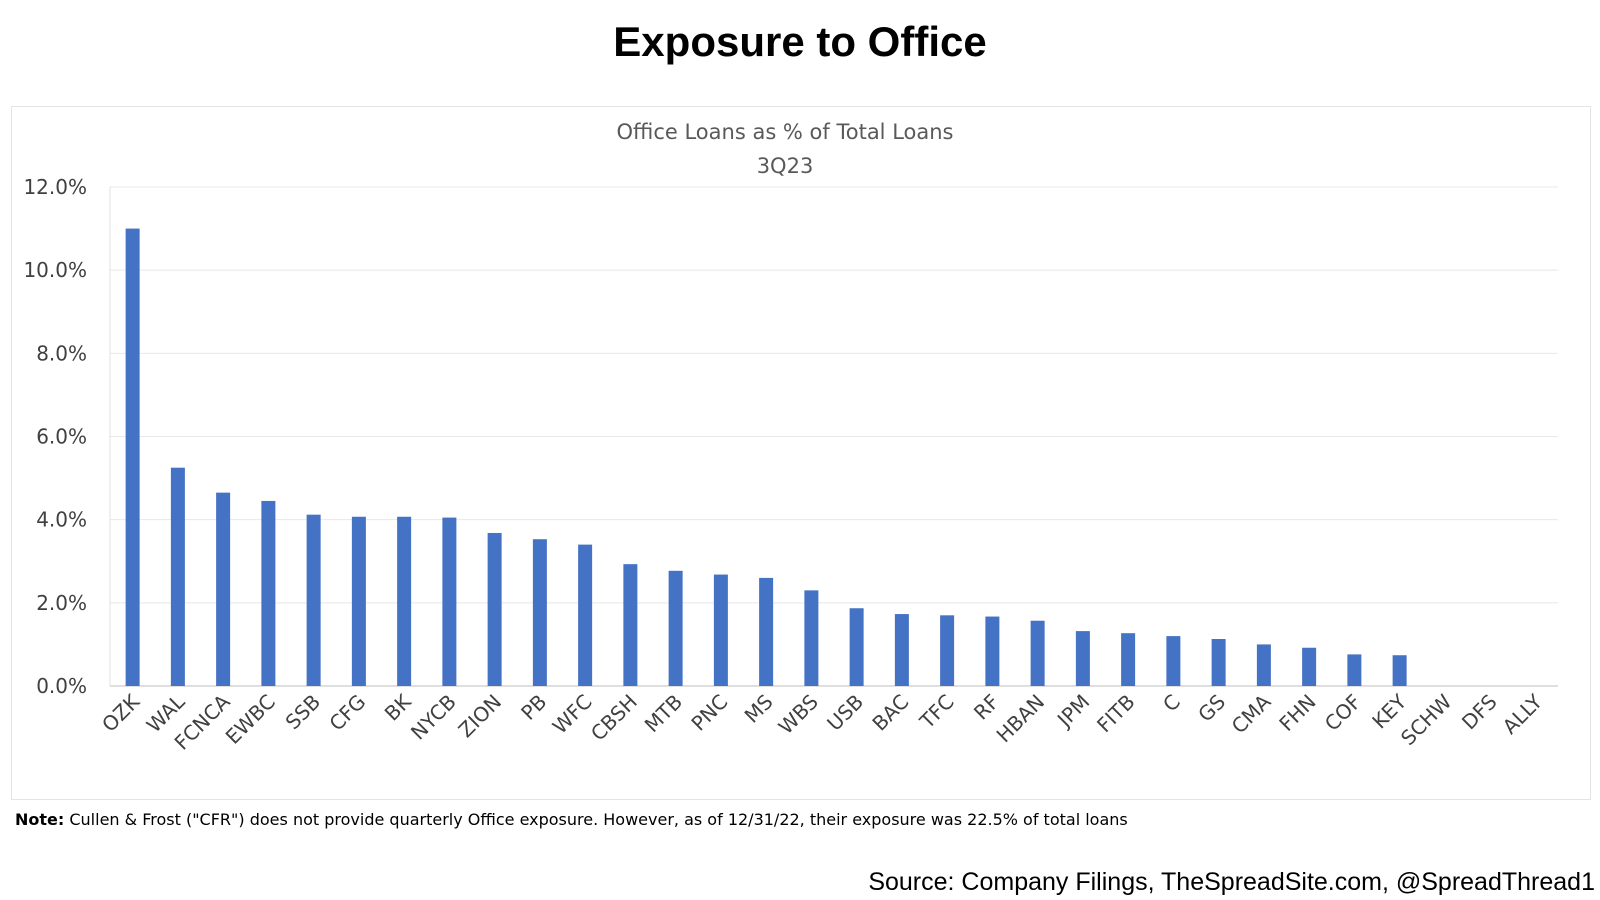  I want to click on bar-nycb, so click(449, 601).